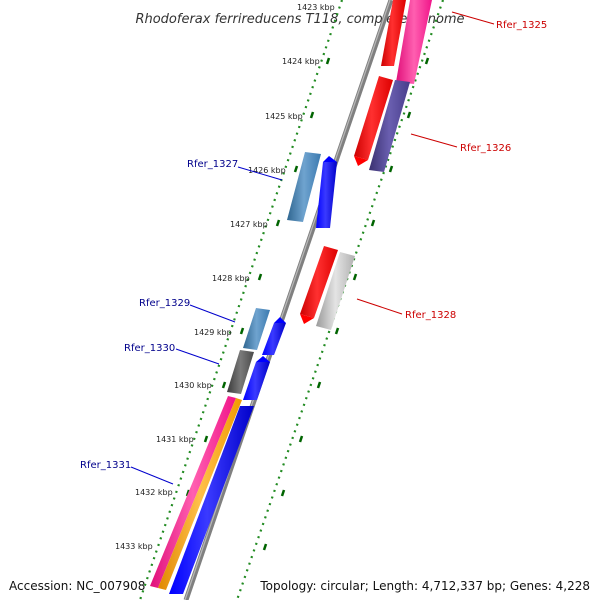 The image size is (600, 600). I want to click on label-rfer-1327: Rfer_1327, so click(212, 164).